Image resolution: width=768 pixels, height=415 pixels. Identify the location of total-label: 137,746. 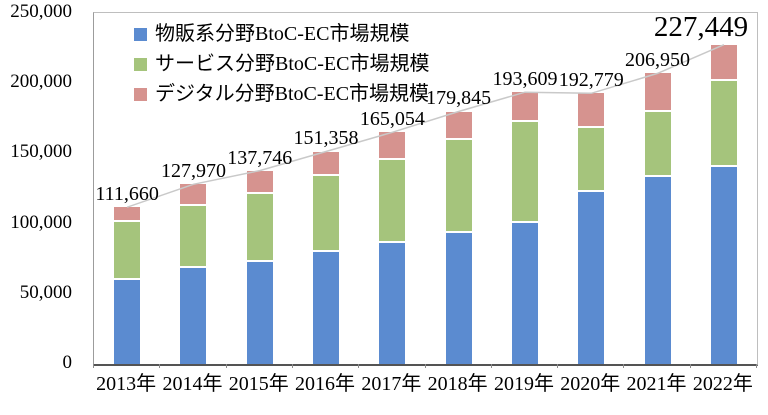
(260, 157).